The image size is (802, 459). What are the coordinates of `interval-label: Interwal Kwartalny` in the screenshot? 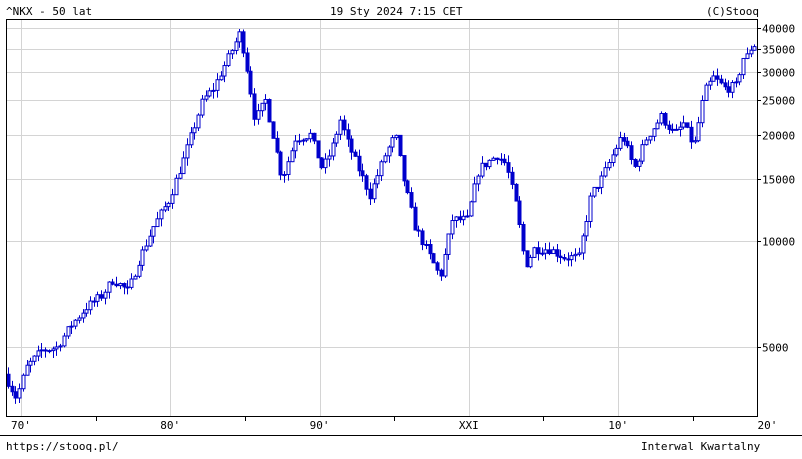 It's located at (701, 446).